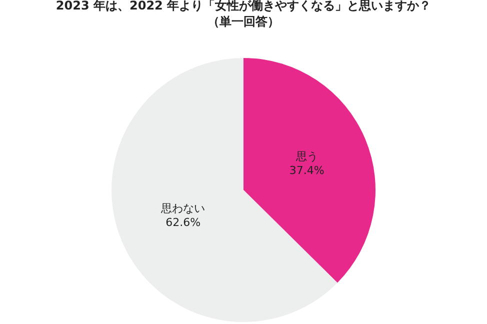 Image resolution: width=487 pixels, height=324 pixels. Describe the element at coordinates (183, 208) in the screenshot. I see `slice-label: 思わない` at that location.